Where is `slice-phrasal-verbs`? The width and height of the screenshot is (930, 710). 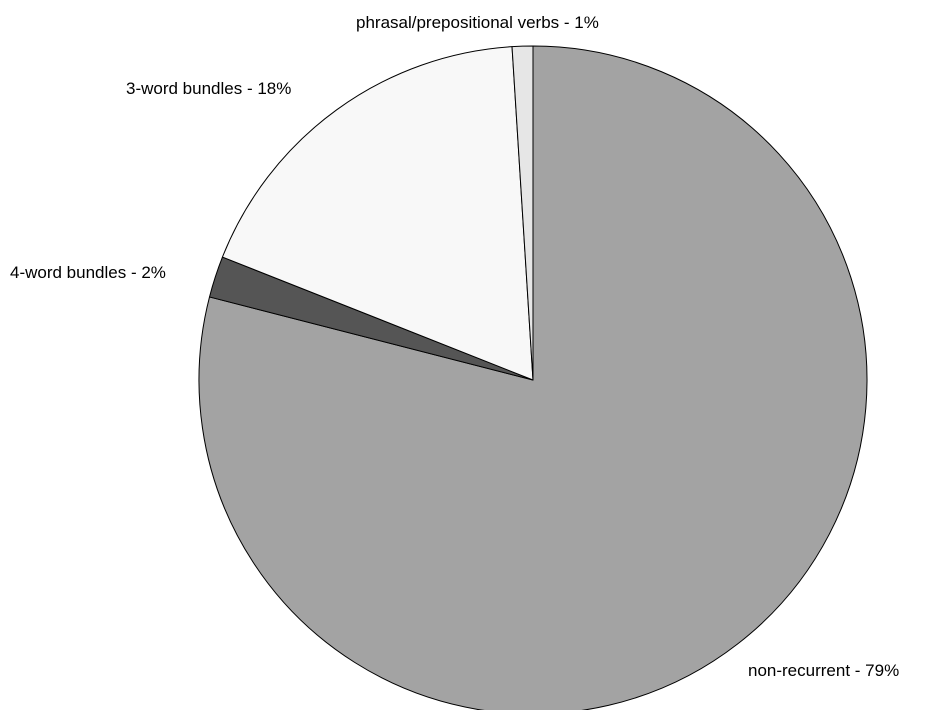
slice-phrasal-verbs is located at coordinates (522, 213).